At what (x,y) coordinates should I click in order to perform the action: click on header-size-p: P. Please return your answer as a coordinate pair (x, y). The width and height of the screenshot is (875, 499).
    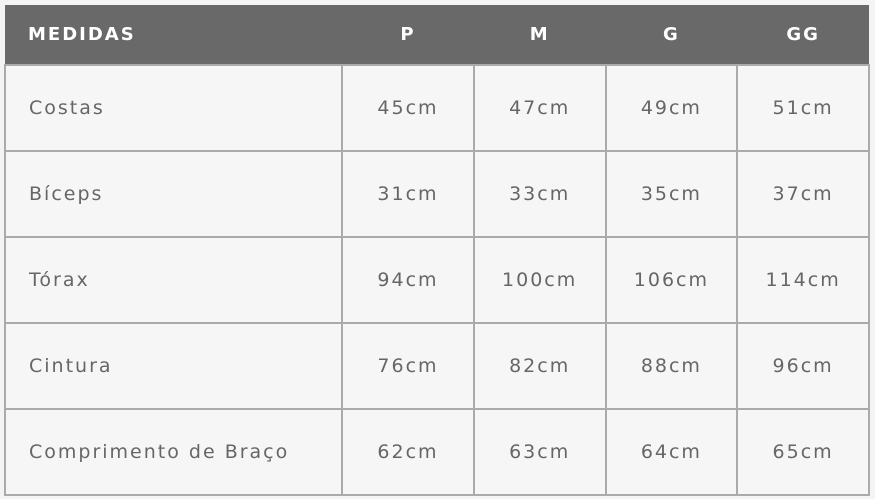
    Looking at the image, I should click on (408, 34).